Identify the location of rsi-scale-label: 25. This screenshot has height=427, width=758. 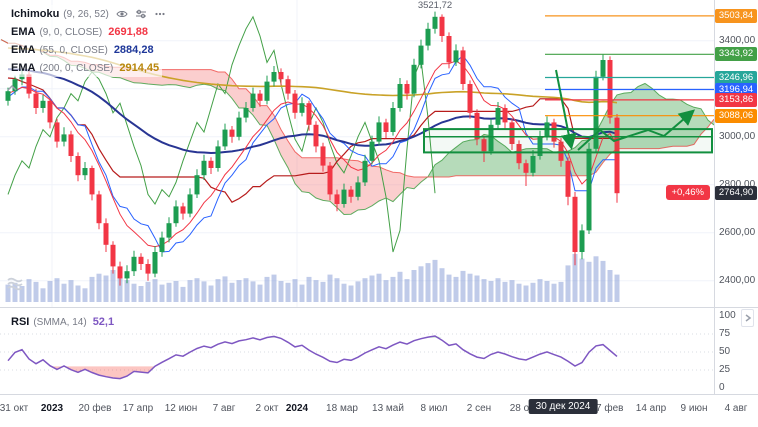
(725, 369).